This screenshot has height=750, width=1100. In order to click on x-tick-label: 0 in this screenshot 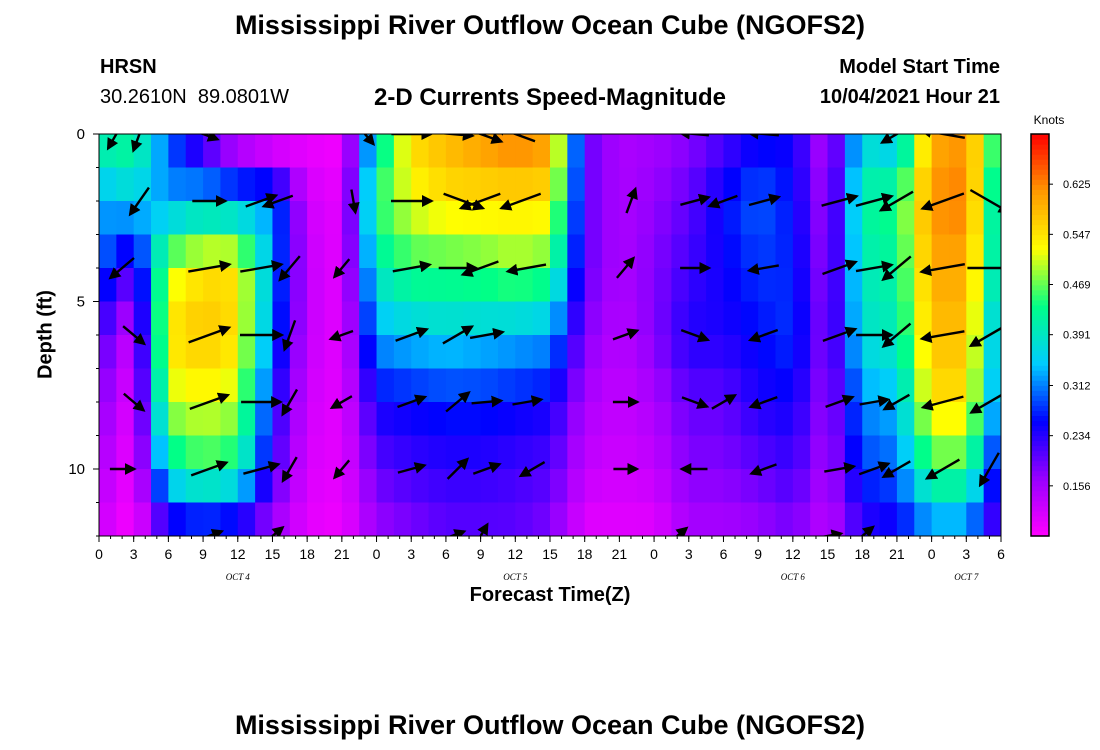, I will do `click(377, 554)`.